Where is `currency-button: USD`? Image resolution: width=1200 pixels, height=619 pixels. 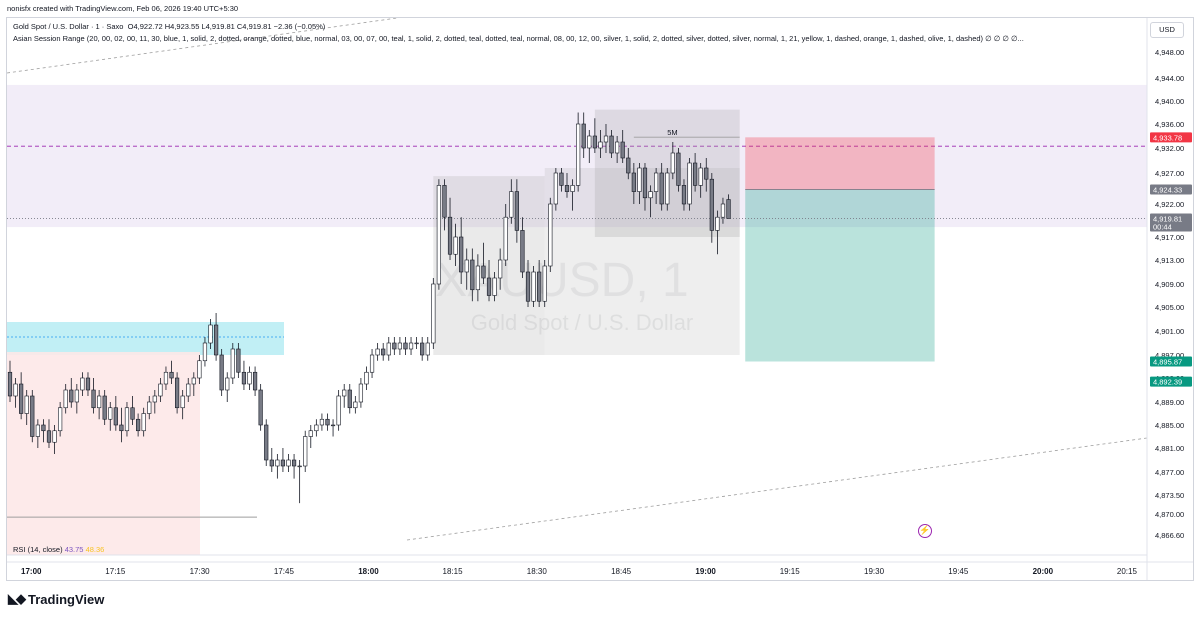 currency-button: USD is located at coordinates (1167, 30).